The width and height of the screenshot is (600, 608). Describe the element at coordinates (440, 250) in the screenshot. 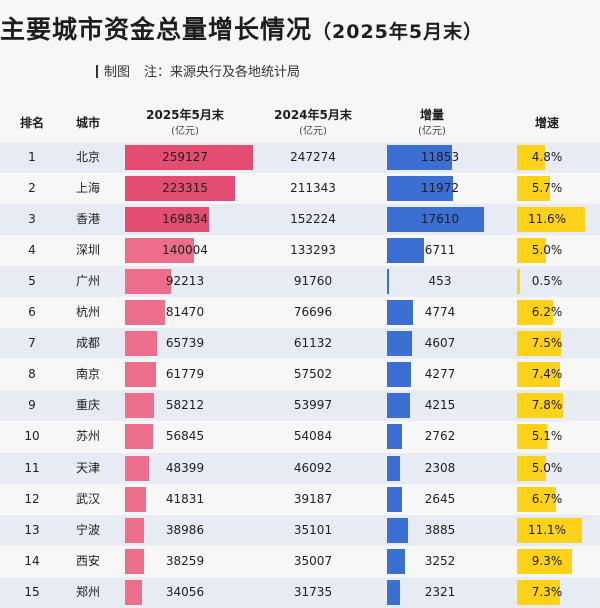

I see `value-increase: 6711` at that location.